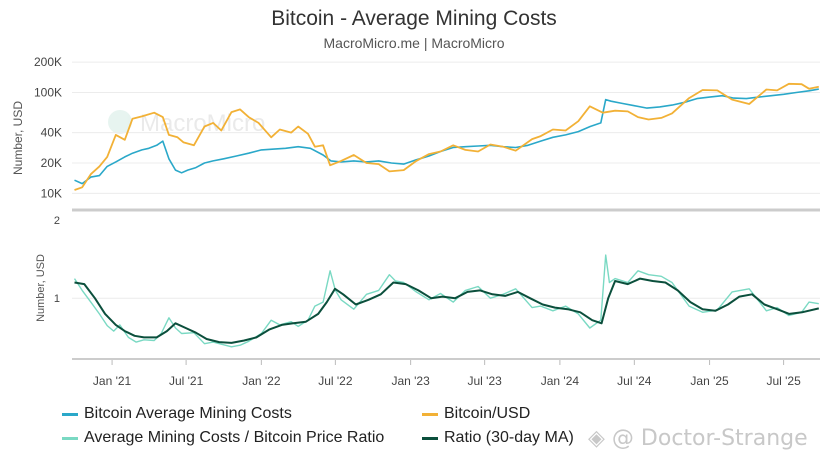  What do you see at coordinates (709, 381) in the screenshot?
I see `x-tick-label: Jan '25` at bounding box center [709, 381].